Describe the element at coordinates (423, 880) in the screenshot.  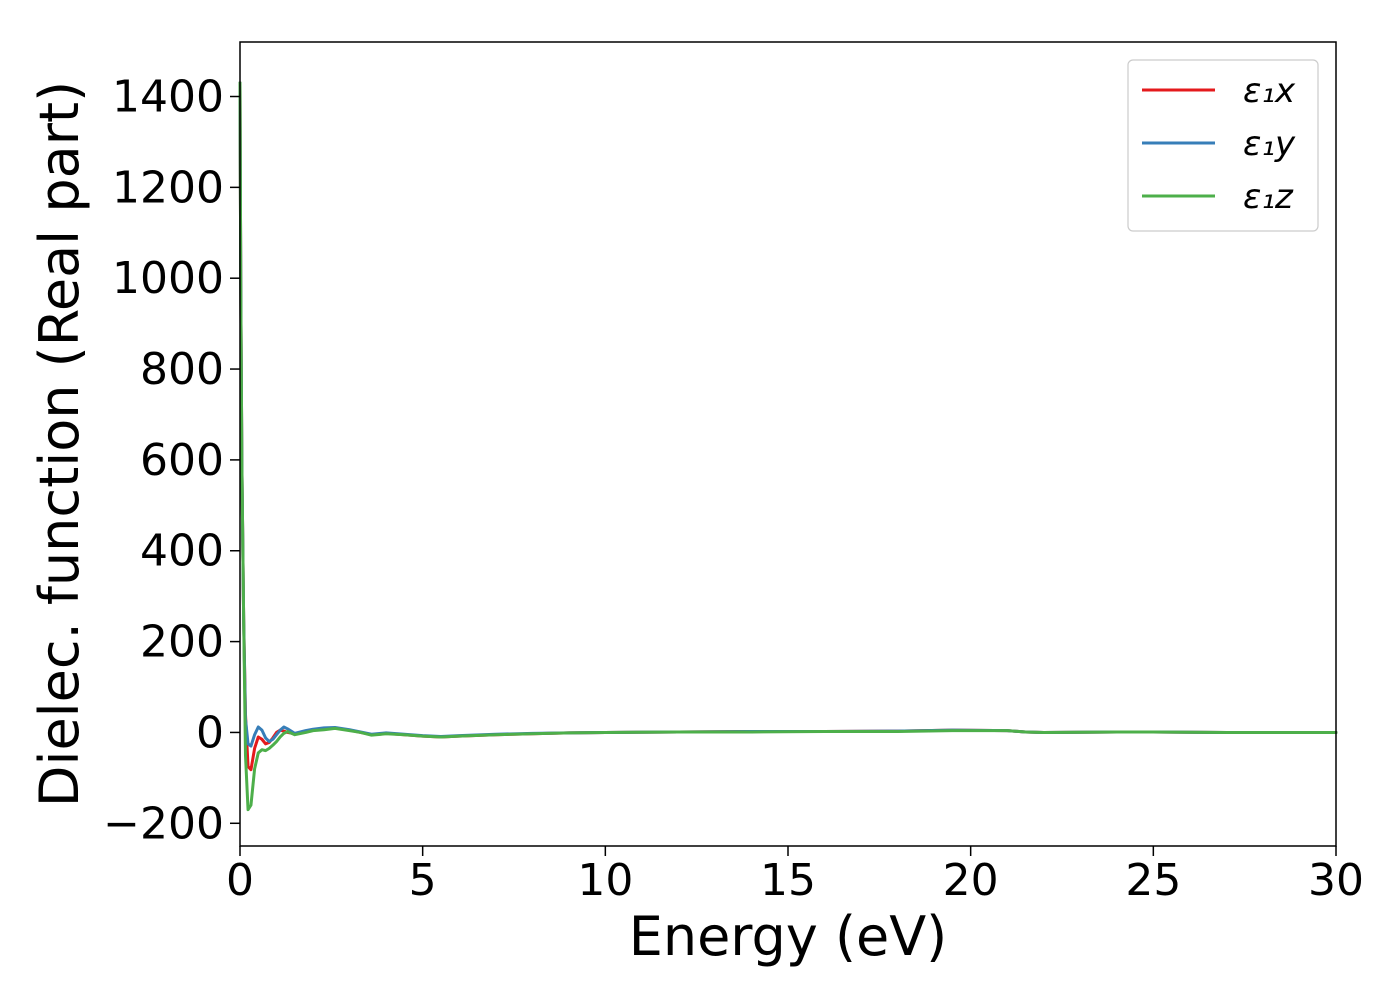
I see `x-tick-label: 5` at that location.